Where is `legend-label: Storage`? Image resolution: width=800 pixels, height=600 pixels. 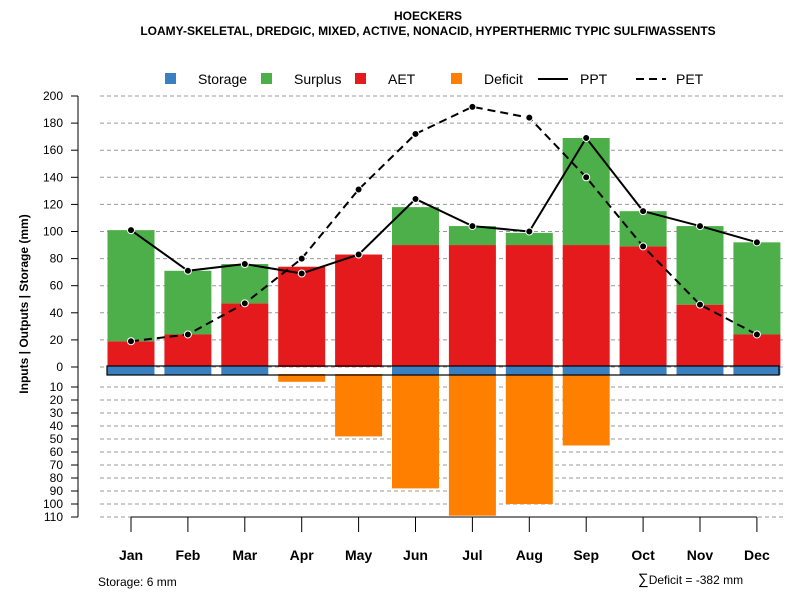 legend-label: Storage is located at coordinates (222, 79).